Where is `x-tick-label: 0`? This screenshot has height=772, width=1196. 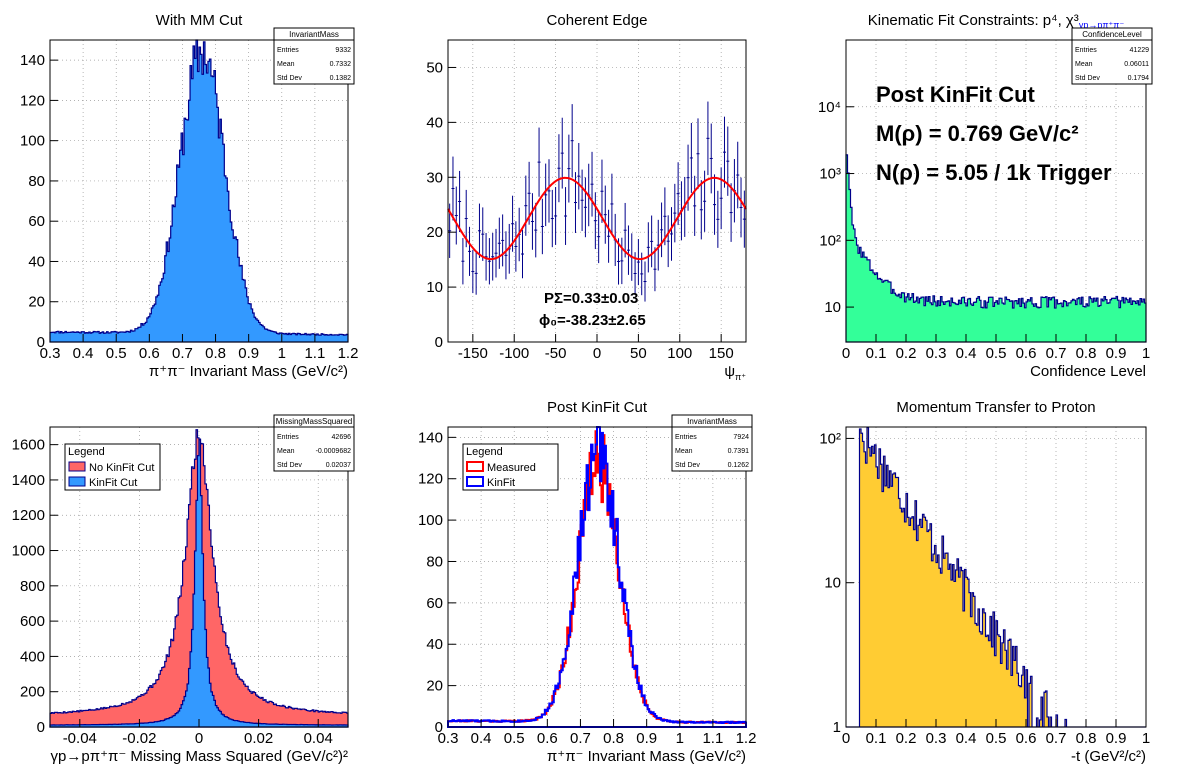
x-tick-label: 0 is located at coordinates (597, 353).